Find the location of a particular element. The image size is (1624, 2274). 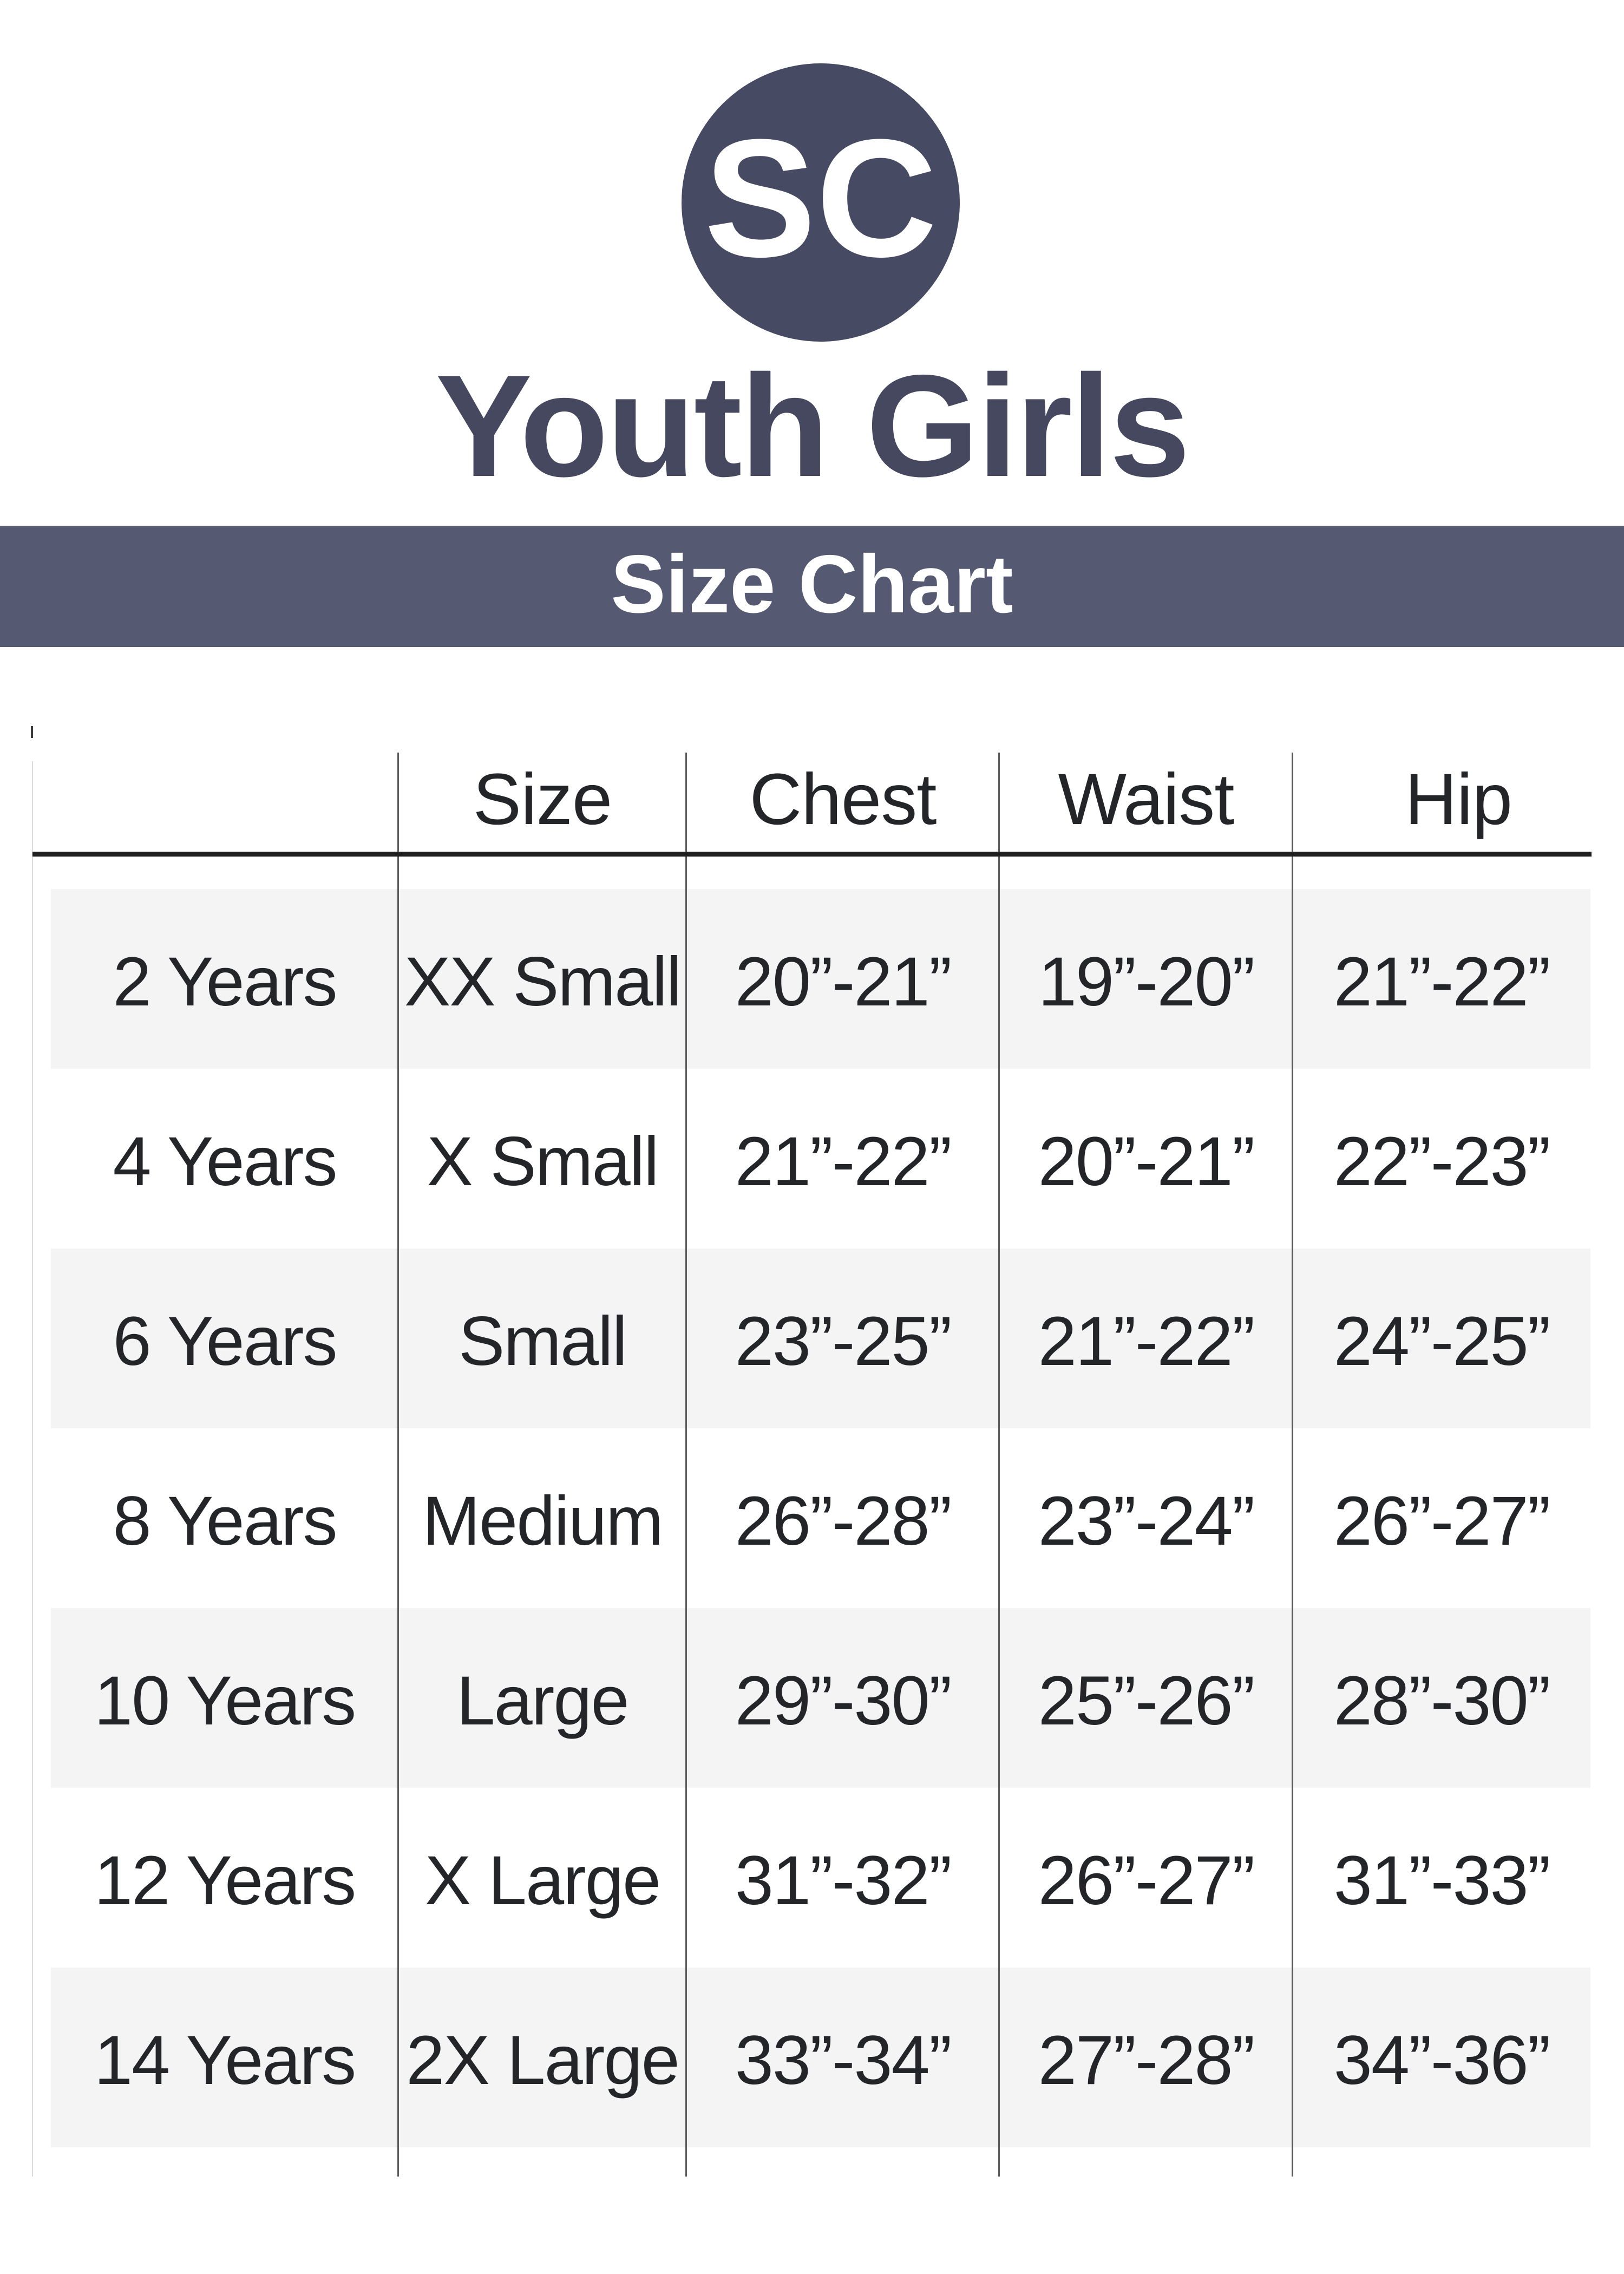

cell-chest: 20”-21” is located at coordinates (844, 982).